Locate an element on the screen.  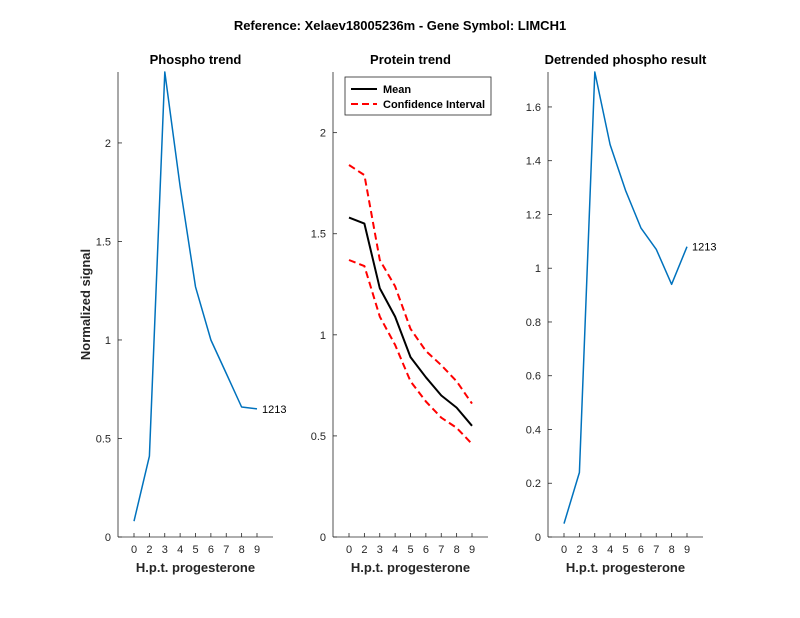
y-tick-label: 1.4 is located at coordinates (533, 162).